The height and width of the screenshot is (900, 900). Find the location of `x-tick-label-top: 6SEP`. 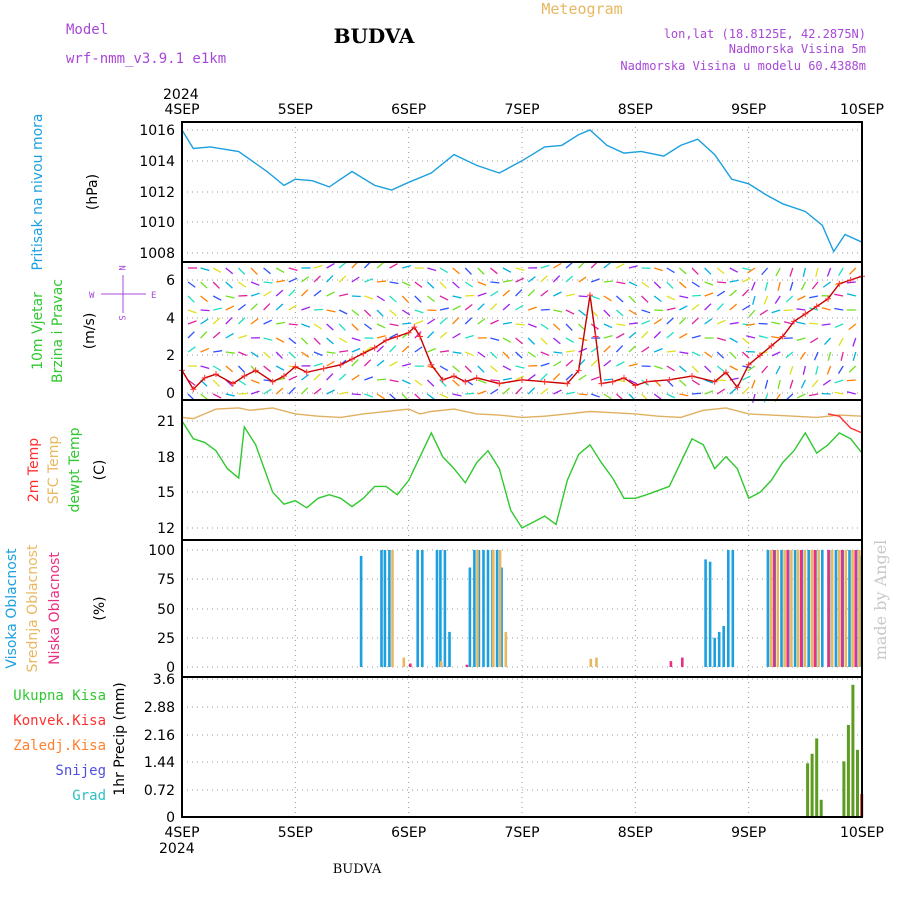

x-tick-label-top: 6SEP is located at coordinates (408, 110).